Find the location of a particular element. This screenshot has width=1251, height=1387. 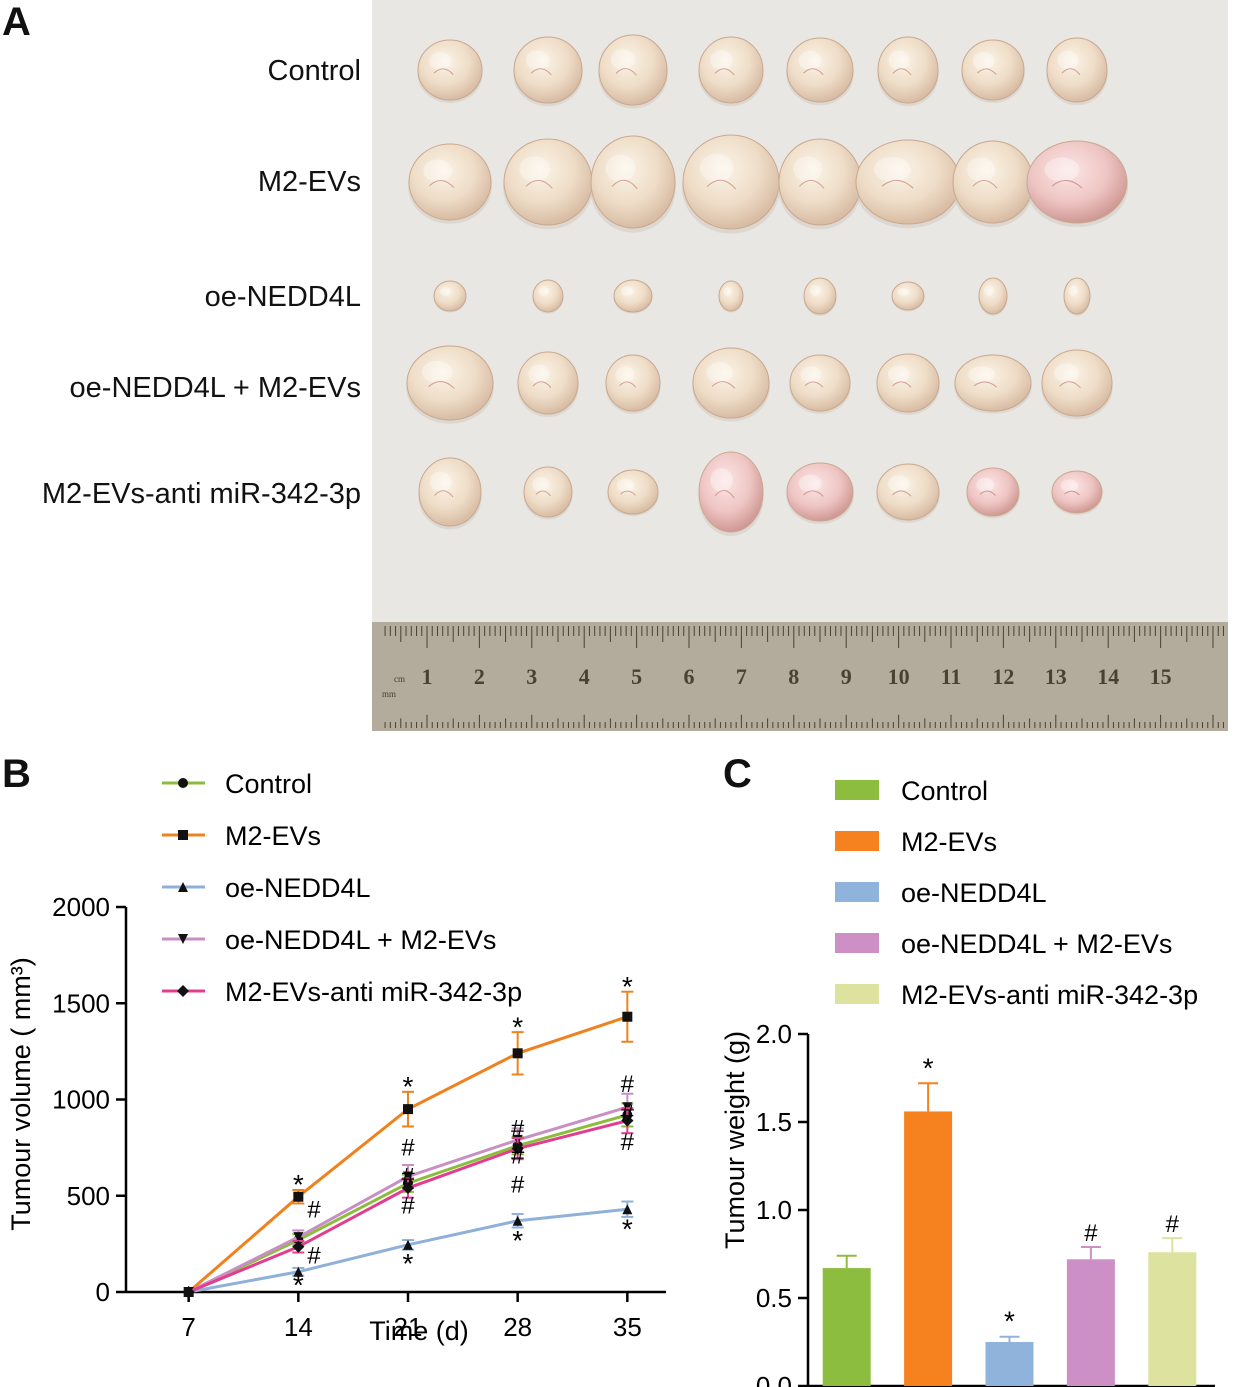

volume-x-tick-label: 7 is located at coordinates (188, 1327).